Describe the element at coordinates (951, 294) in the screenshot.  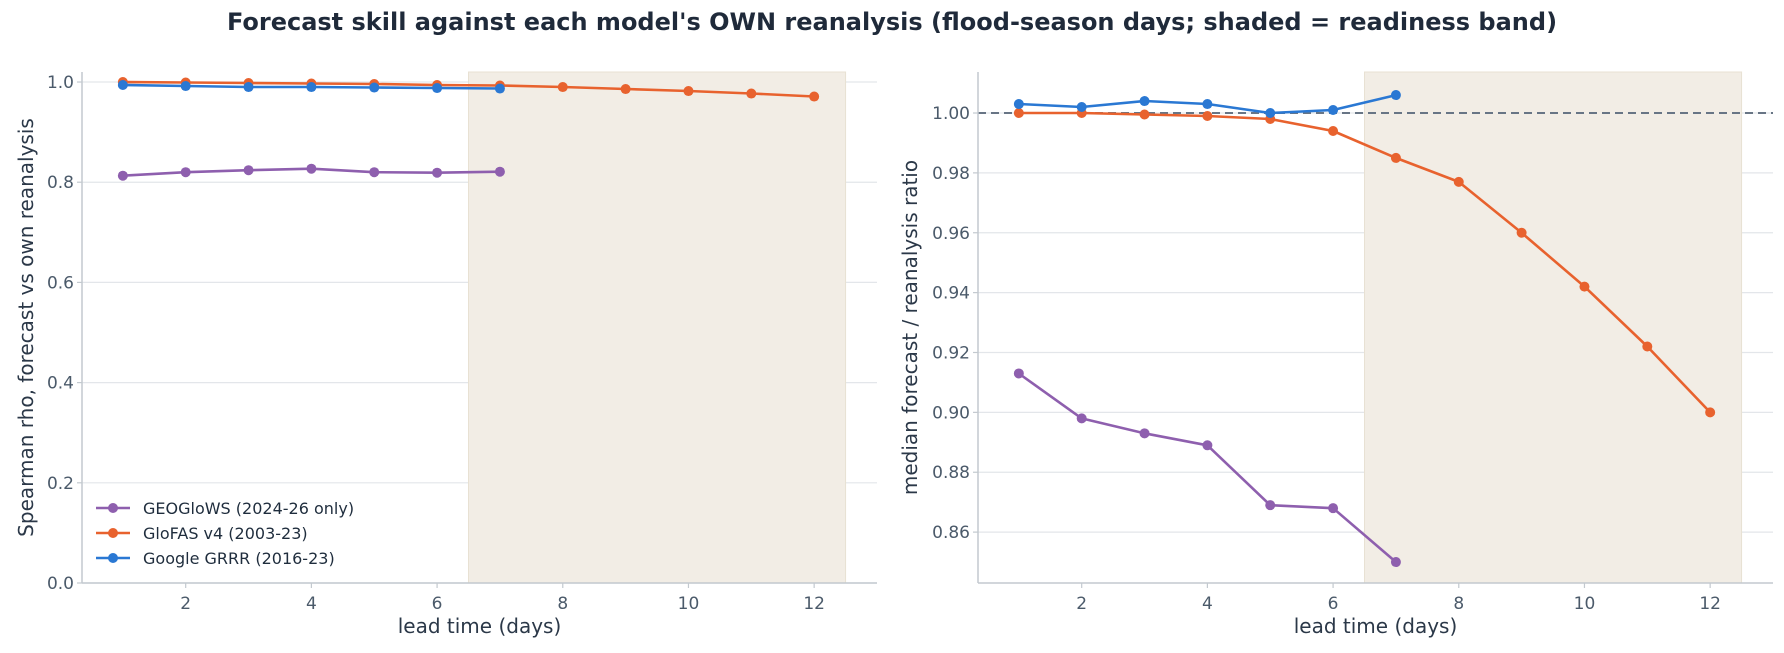
I see `y-tick-label: 0.94` at that location.